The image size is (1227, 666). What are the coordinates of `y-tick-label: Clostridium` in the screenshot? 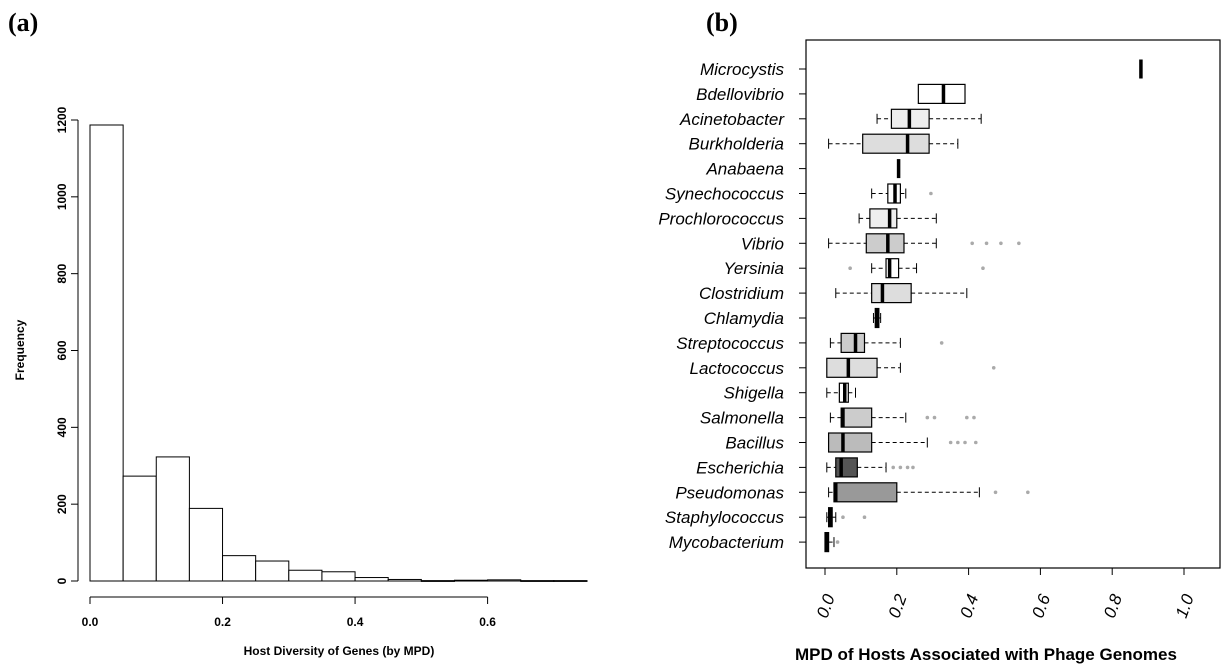 It's located at (741, 293).